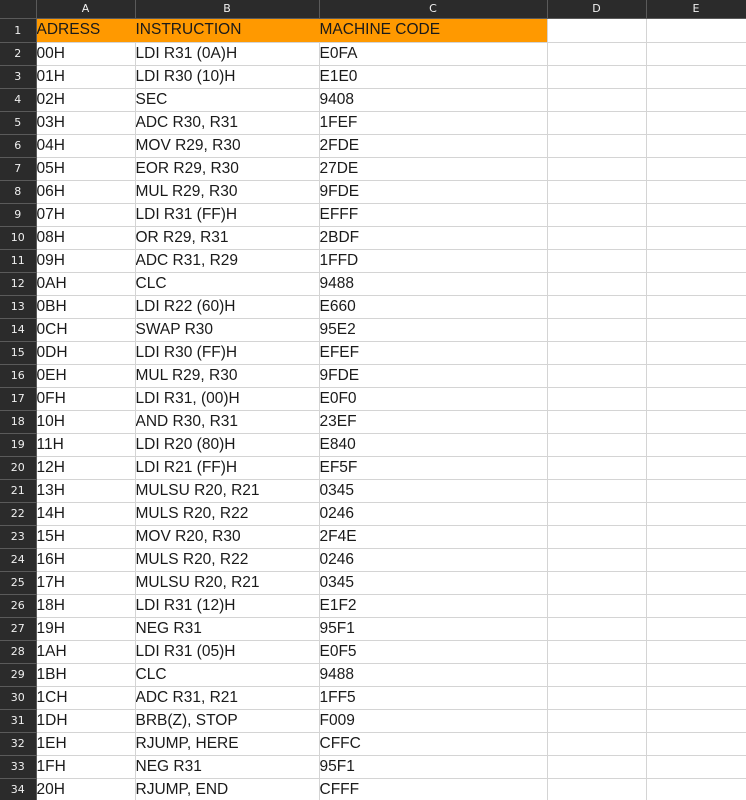  I want to click on cell-d1, so click(597, 30).